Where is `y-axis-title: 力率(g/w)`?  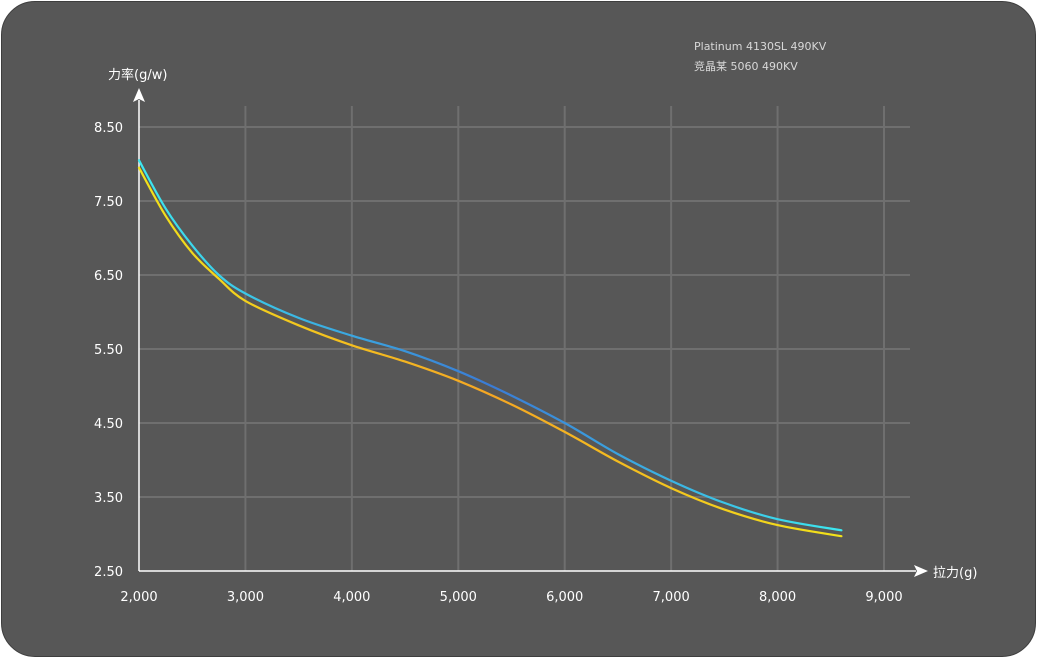
y-axis-title: 力率(g/w) is located at coordinates (137, 75).